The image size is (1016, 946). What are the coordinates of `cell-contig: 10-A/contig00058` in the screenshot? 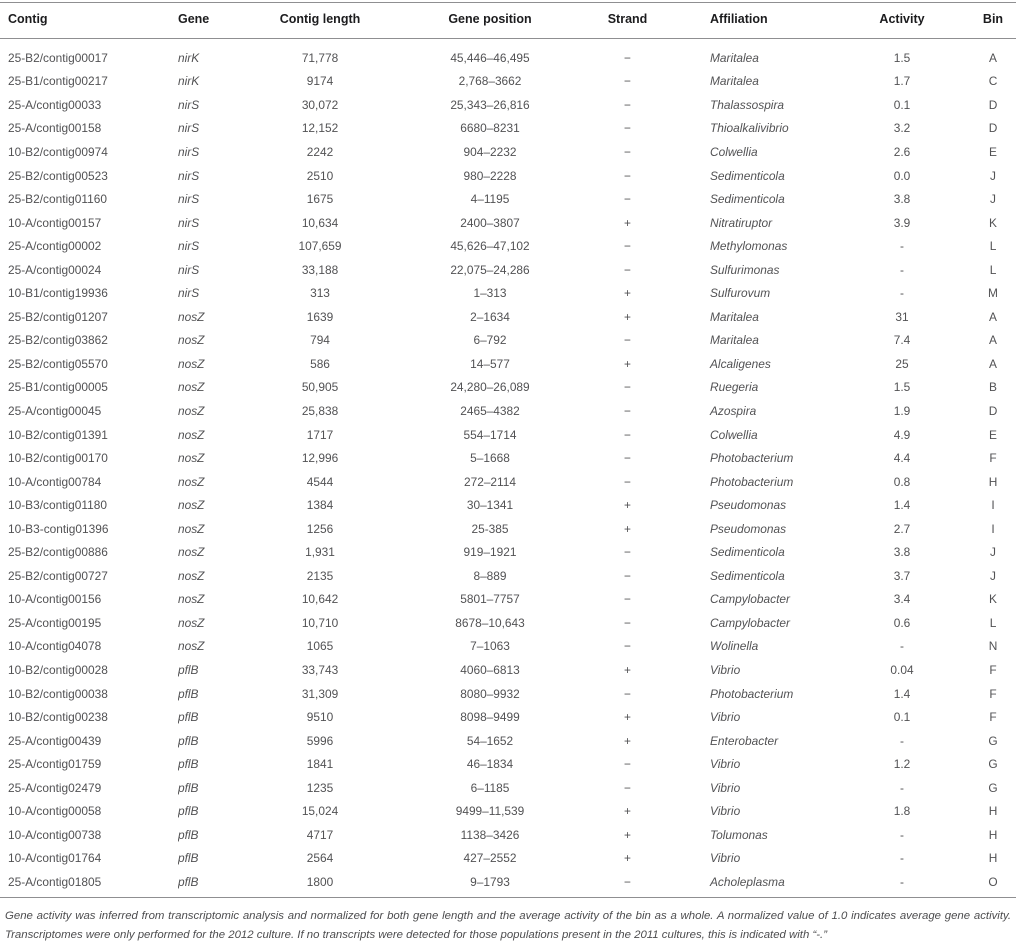 It's located at (55, 811).